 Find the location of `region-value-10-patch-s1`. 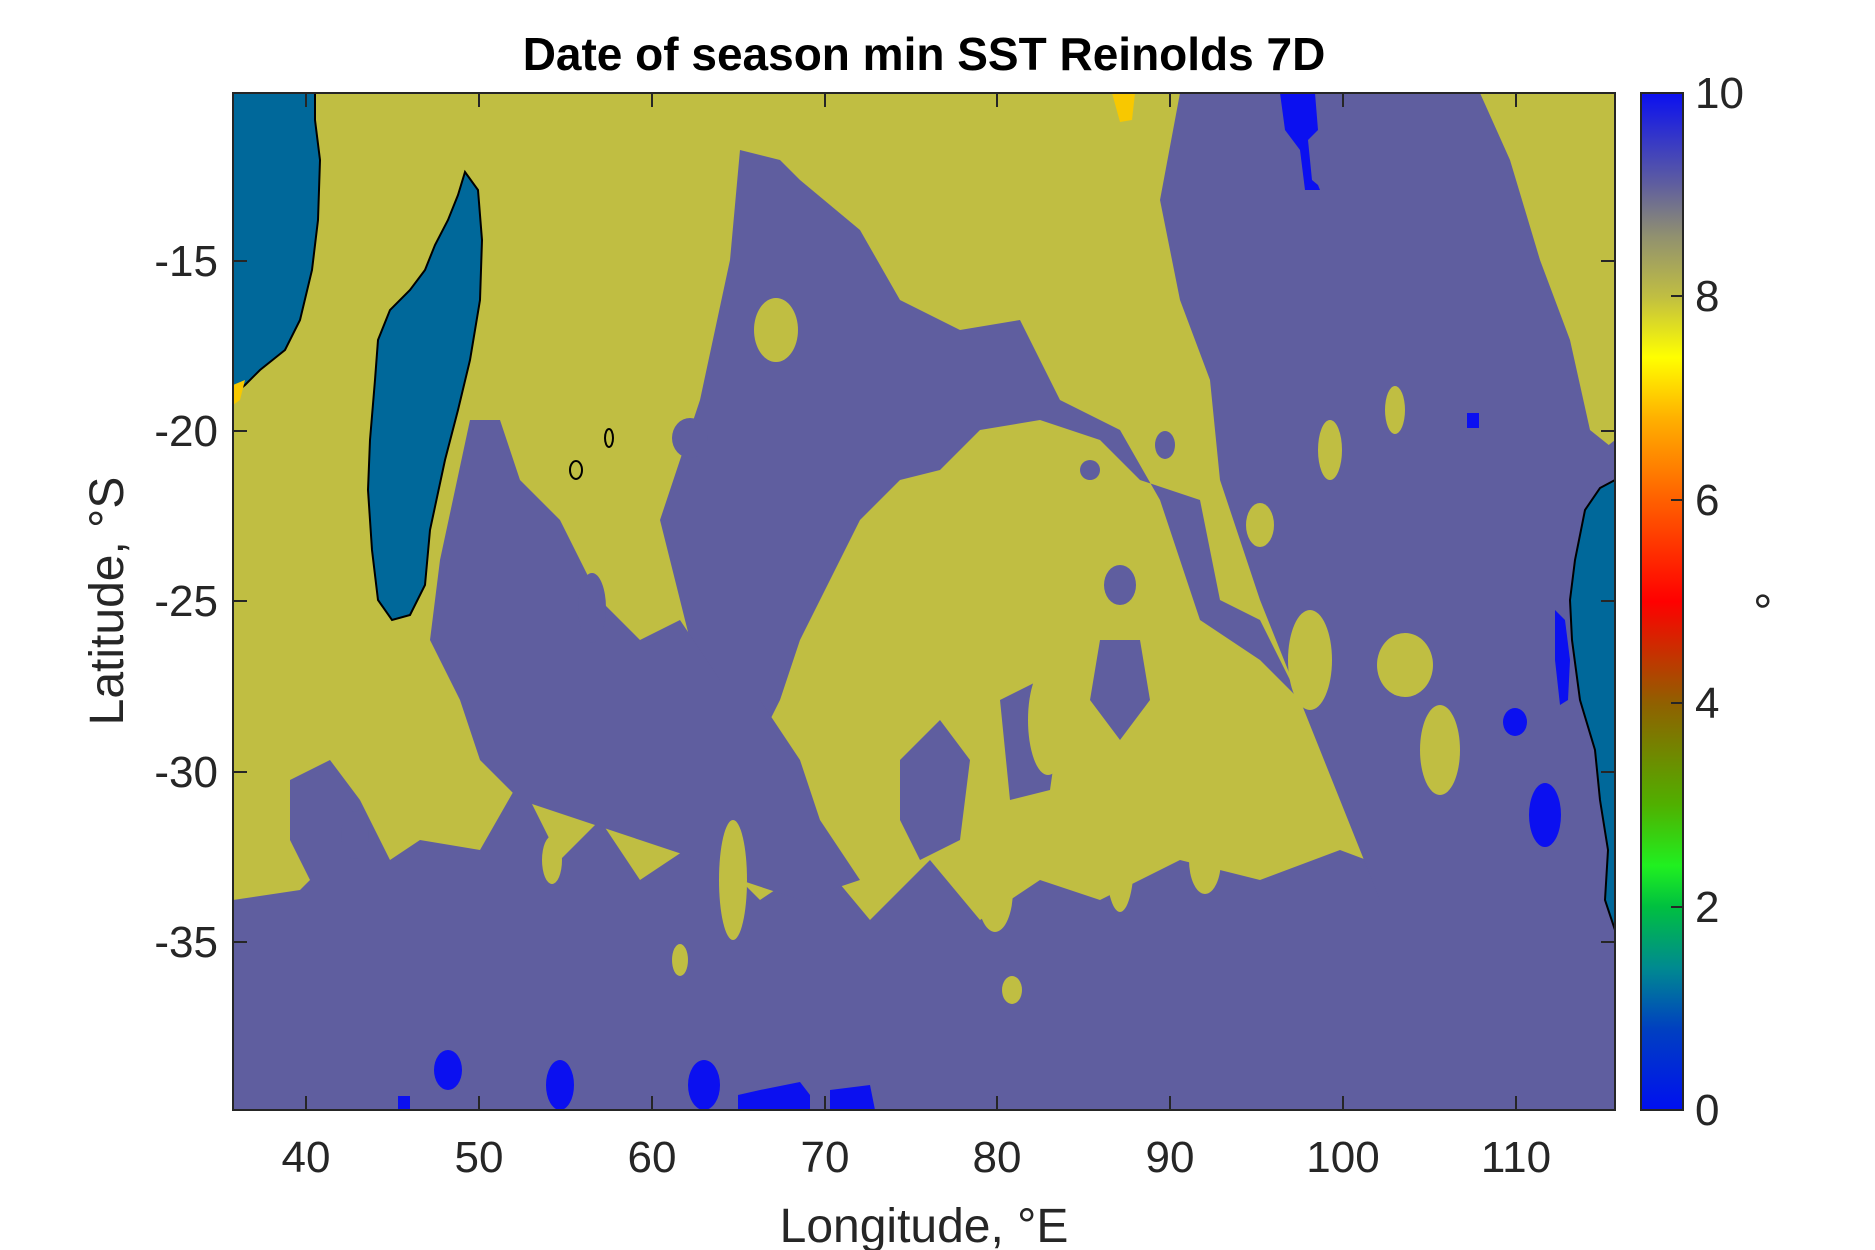

region-value-10-patch-s1 is located at coordinates (448, 1070).